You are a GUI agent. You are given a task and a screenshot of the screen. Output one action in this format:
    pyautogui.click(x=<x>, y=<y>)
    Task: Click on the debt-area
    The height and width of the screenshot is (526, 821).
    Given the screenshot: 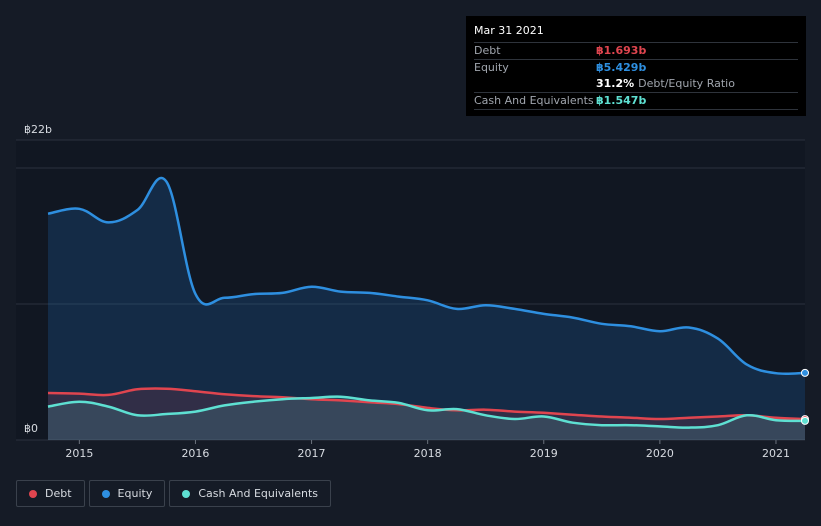 What is the action you would take?
    pyautogui.click(x=426, y=414)
    